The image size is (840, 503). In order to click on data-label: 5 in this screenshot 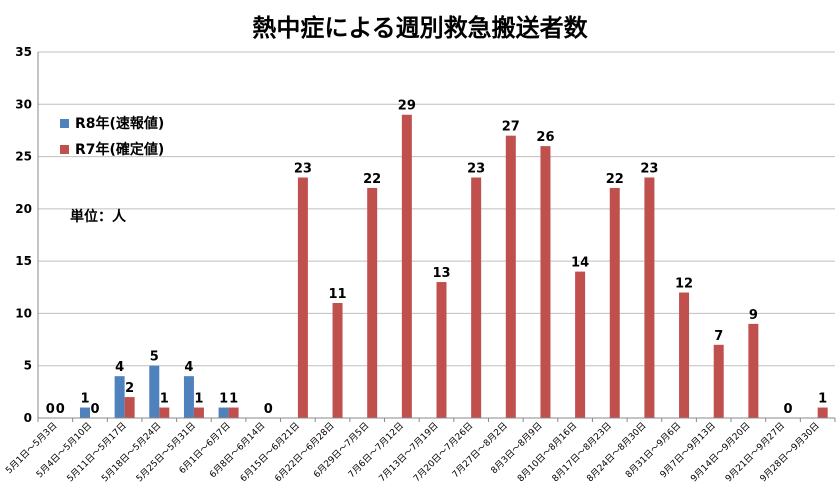, I will do `click(154, 357)`.